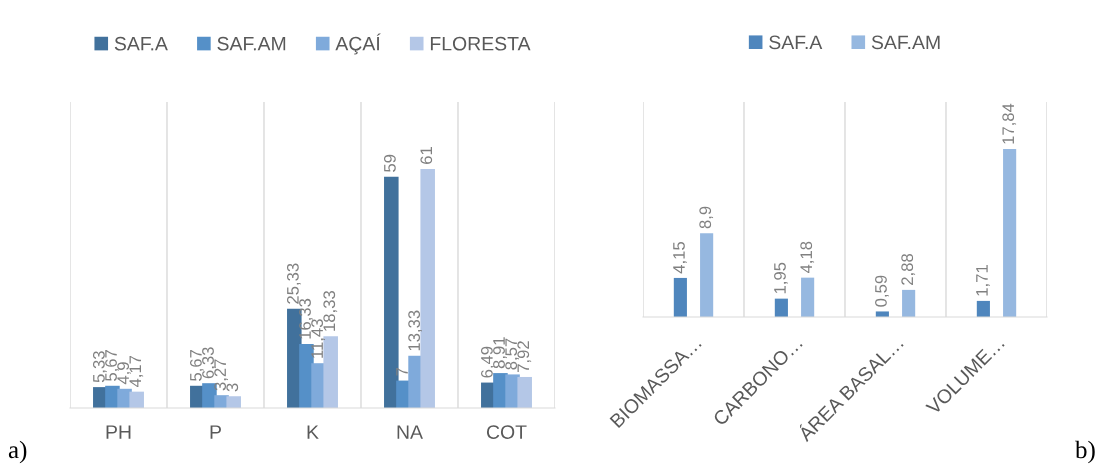 This screenshot has height=468, width=1108. Describe the element at coordinates (99, 367) in the screenshot. I see `data-label: 5,33` at that location.